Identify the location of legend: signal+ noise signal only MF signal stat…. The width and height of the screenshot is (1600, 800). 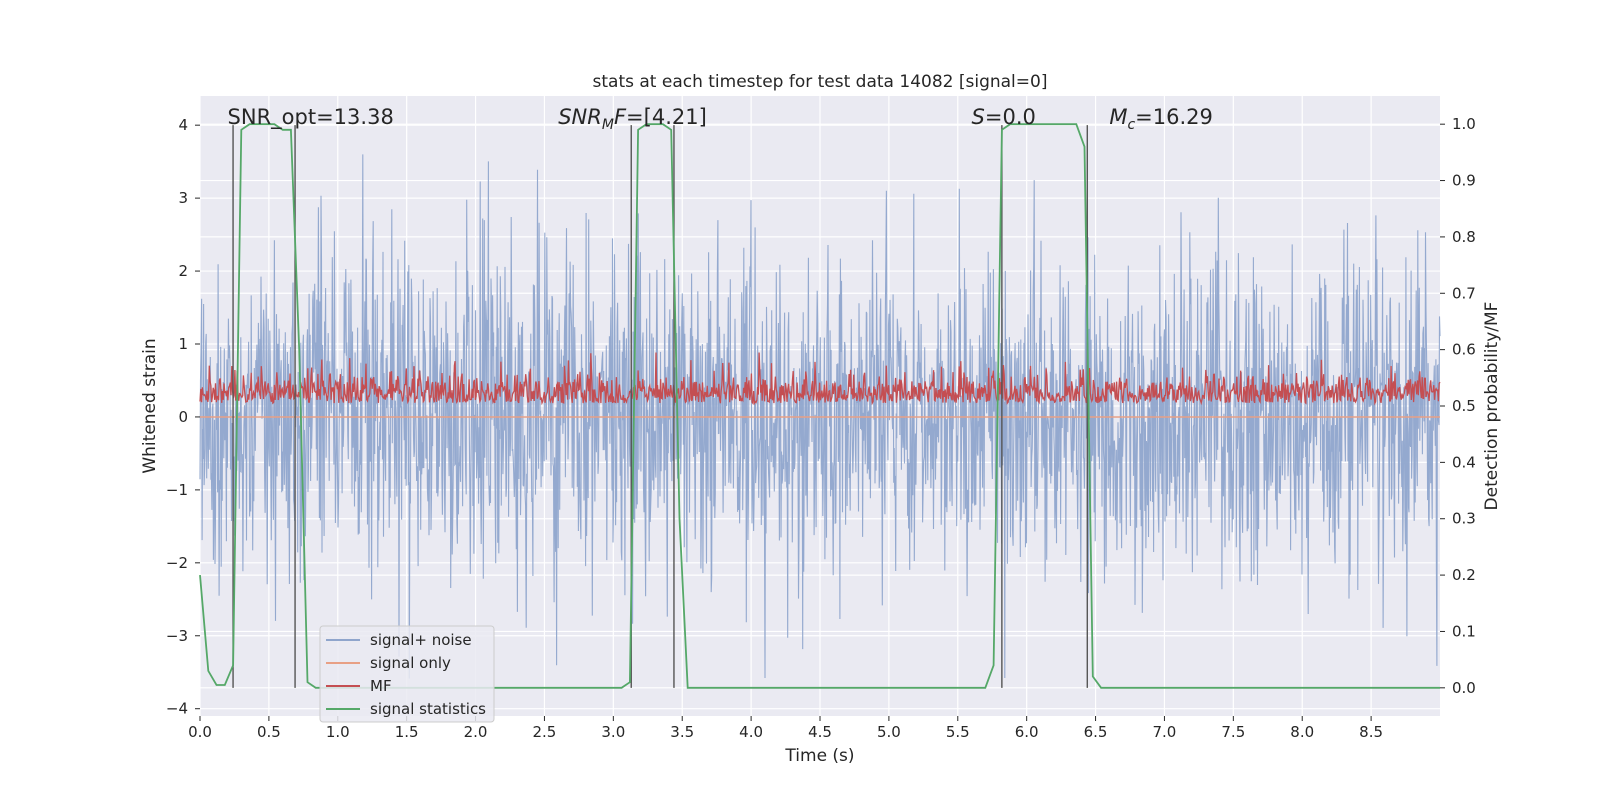
(407, 674).